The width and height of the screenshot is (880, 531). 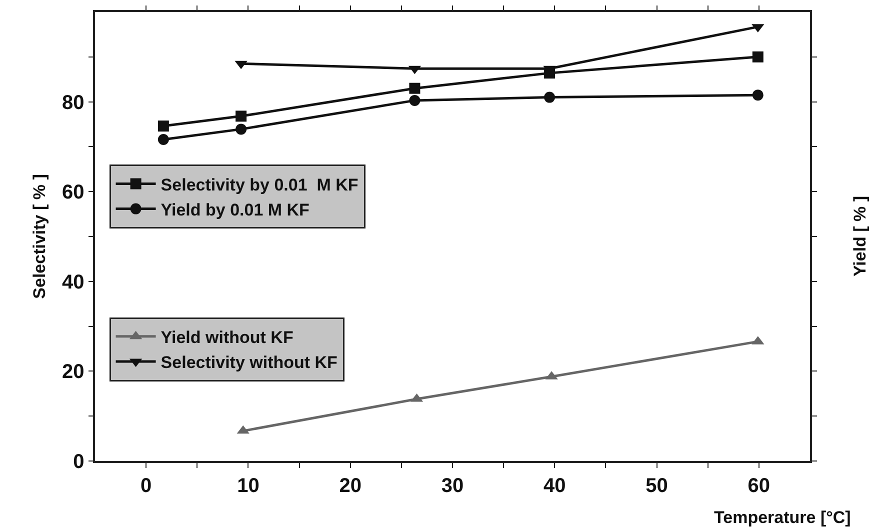 I want to click on x-tick-label: 30, so click(x=452, y=485).